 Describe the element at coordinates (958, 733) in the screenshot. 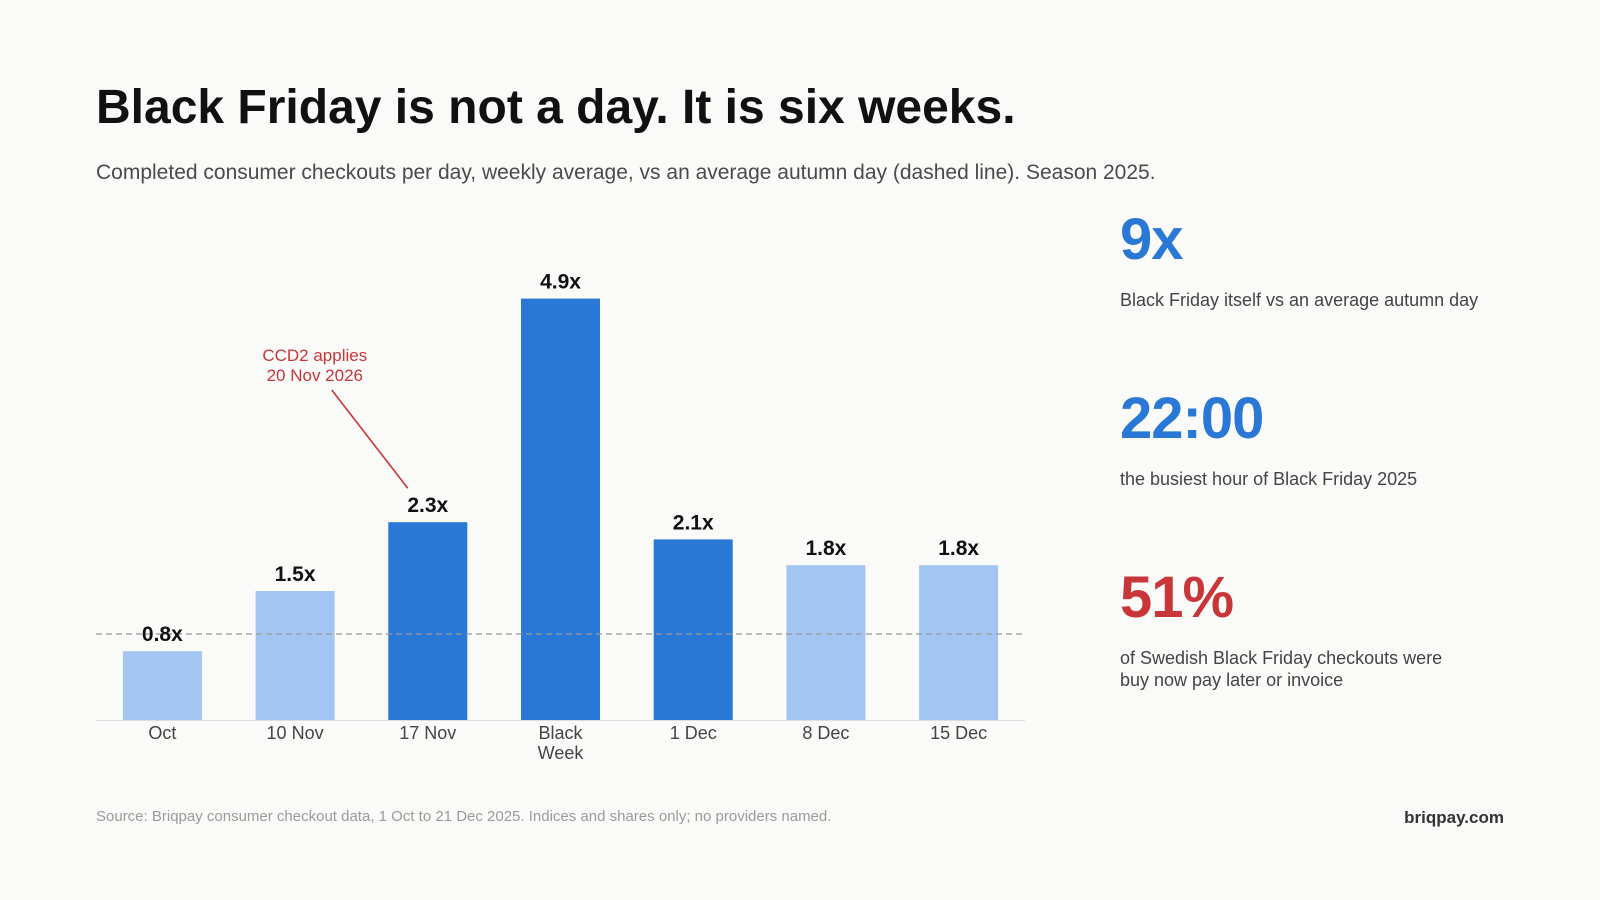

I see `x-tick-label: 15 Dec` at that location.